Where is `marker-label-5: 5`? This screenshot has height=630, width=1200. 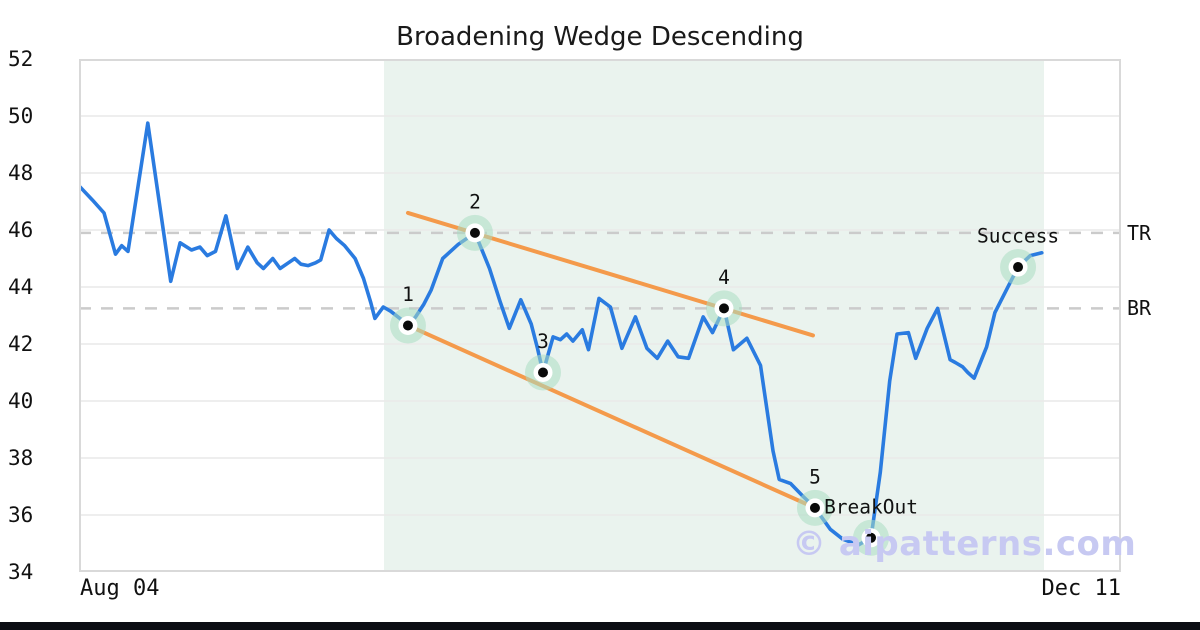
marker-label-5: 5 is located at coordinates (815, 476).